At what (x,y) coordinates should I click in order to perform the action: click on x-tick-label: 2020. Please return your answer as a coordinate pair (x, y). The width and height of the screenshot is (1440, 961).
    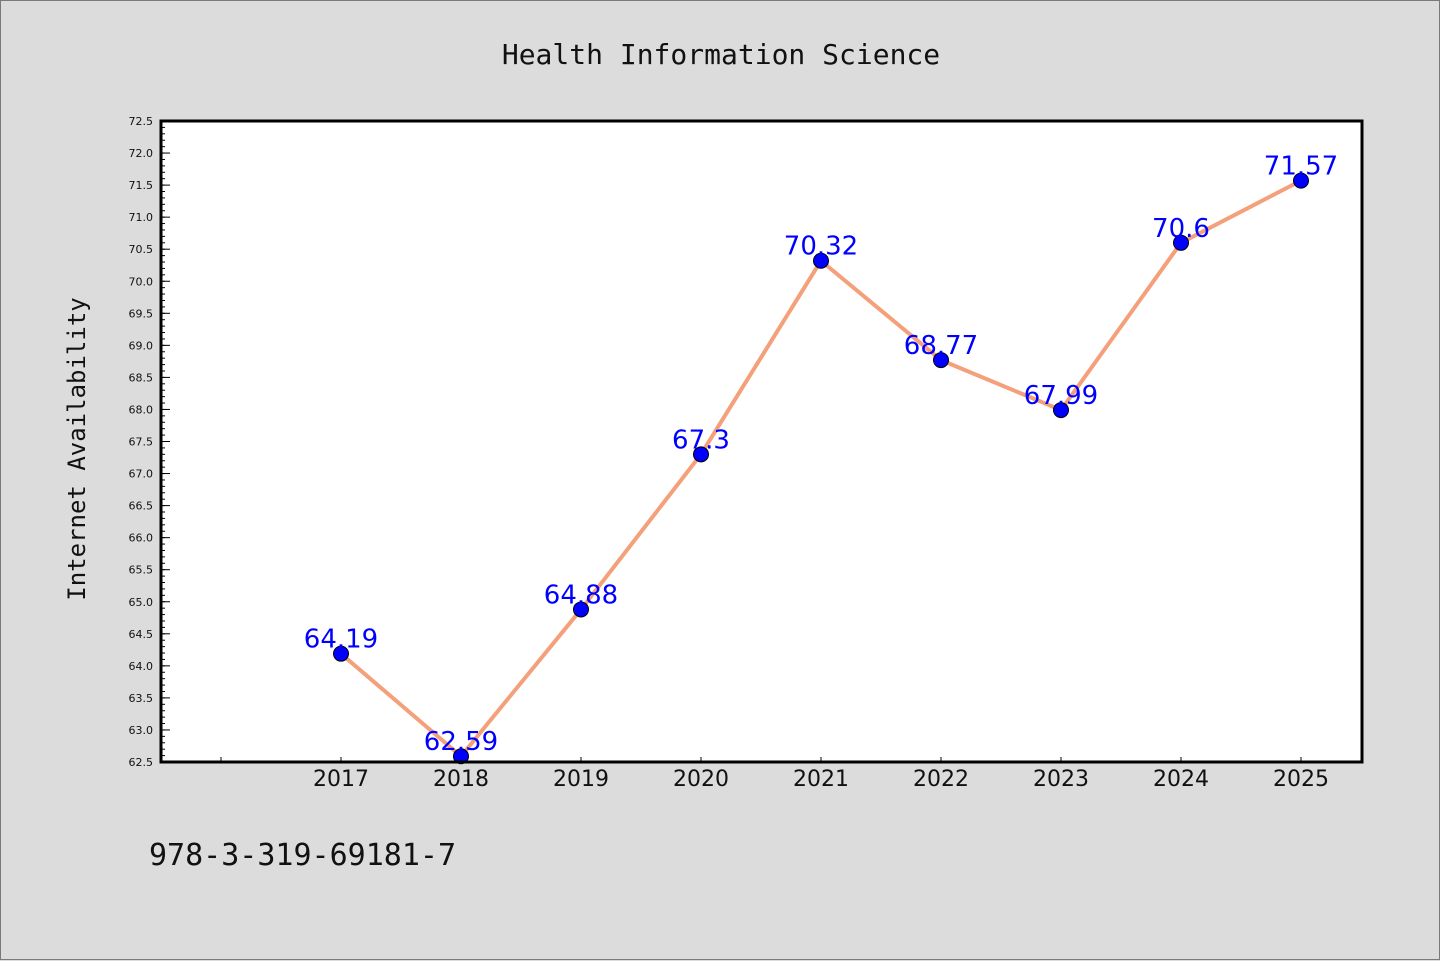
    Looking at the image, I should click on (701, 779).